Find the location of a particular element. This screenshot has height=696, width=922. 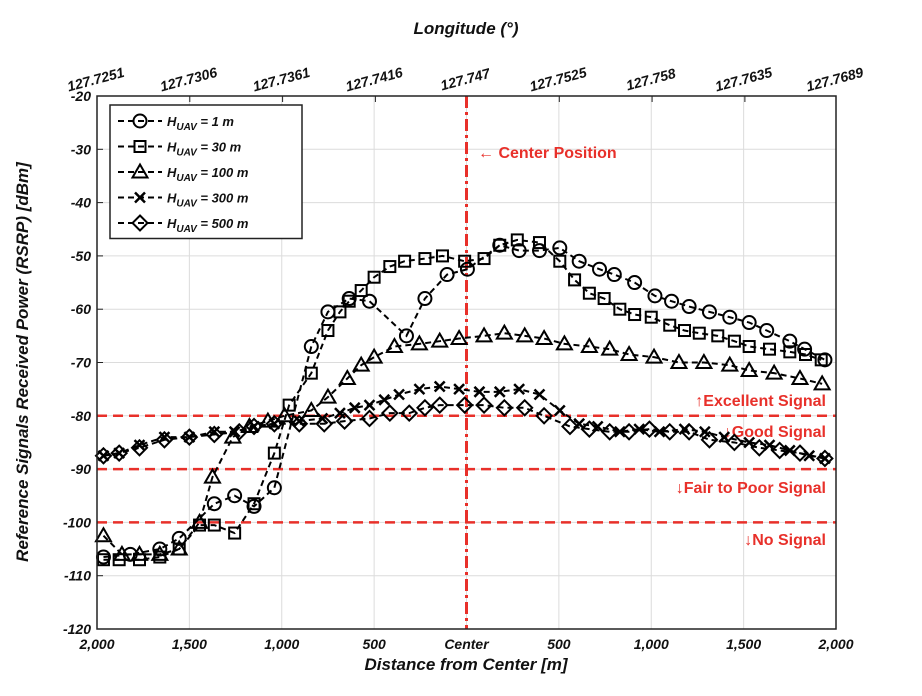

x-axis-title: Distance from Center [m] is located at coordinates (466, 664).